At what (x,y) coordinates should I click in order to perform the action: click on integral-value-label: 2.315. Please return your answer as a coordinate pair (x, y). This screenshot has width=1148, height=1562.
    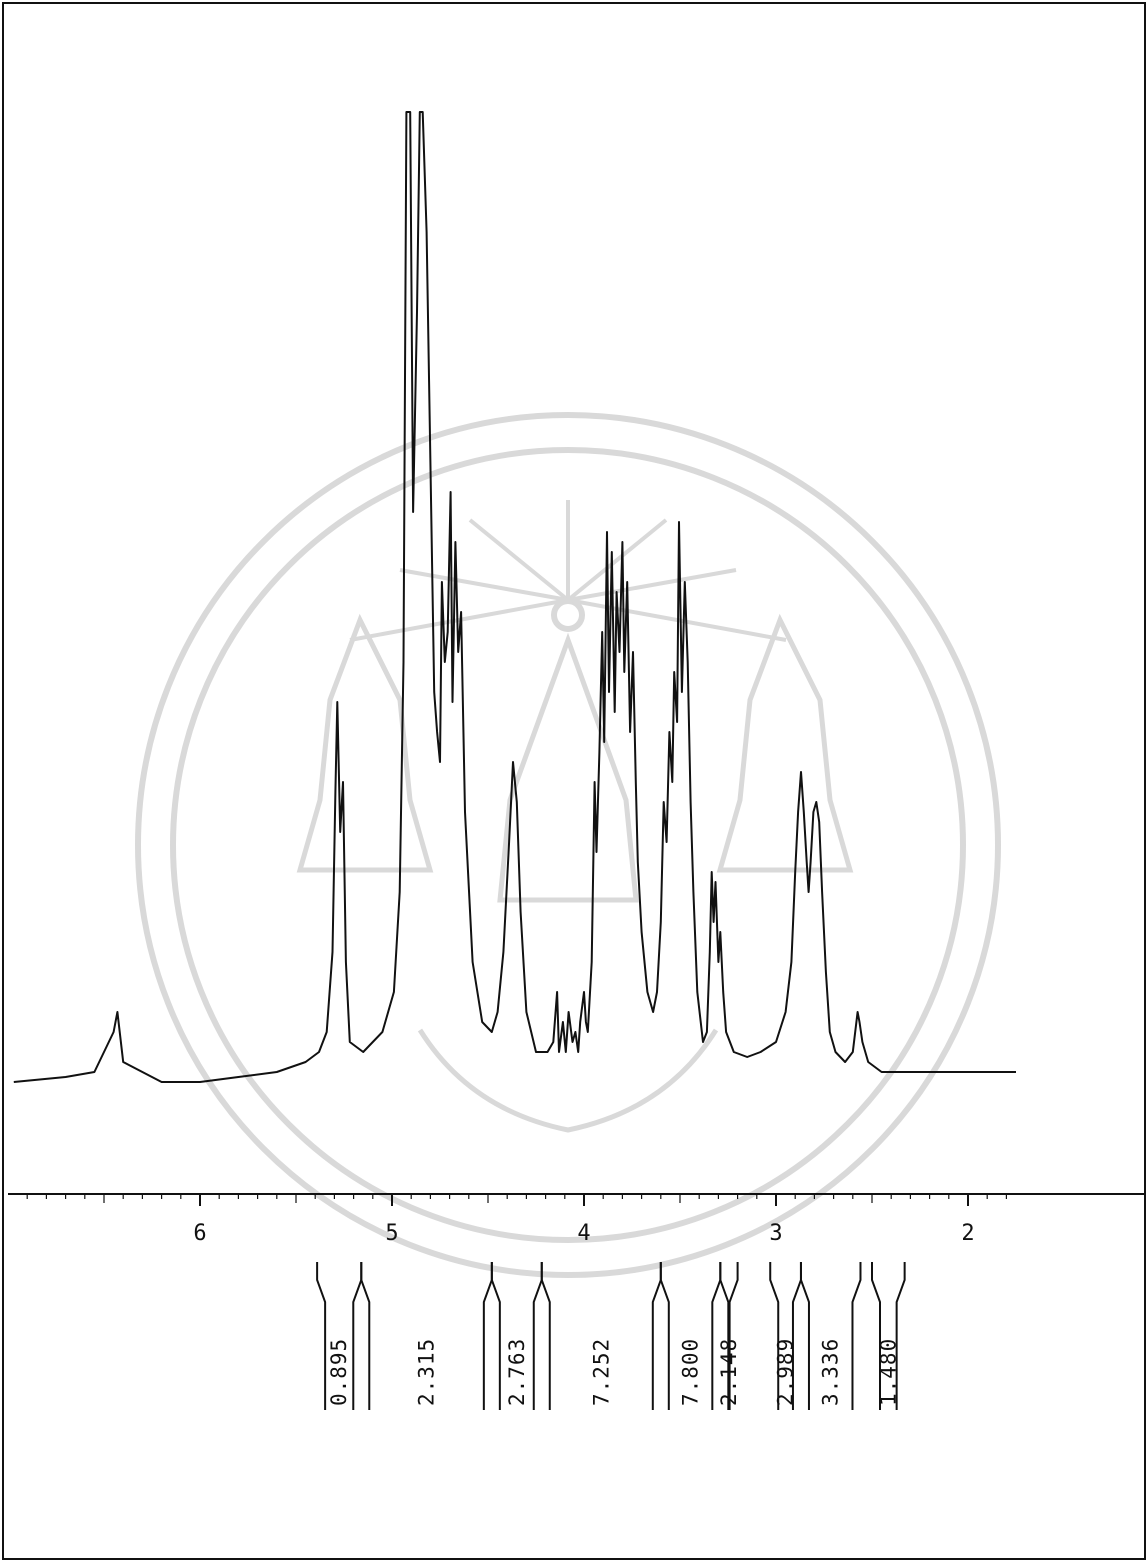
    Looking at the image, I should click on (427, 1372).